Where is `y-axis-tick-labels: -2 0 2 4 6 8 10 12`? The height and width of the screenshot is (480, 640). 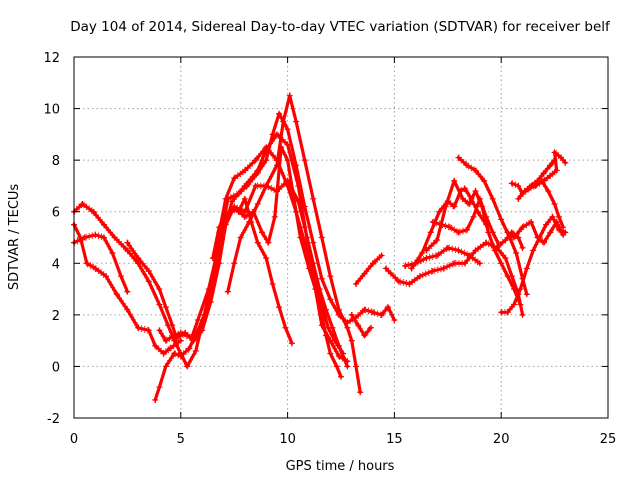 y-axis-tick-labels: -2 0 2 4 6 8 10 12 is located at coordinates (51, 239).